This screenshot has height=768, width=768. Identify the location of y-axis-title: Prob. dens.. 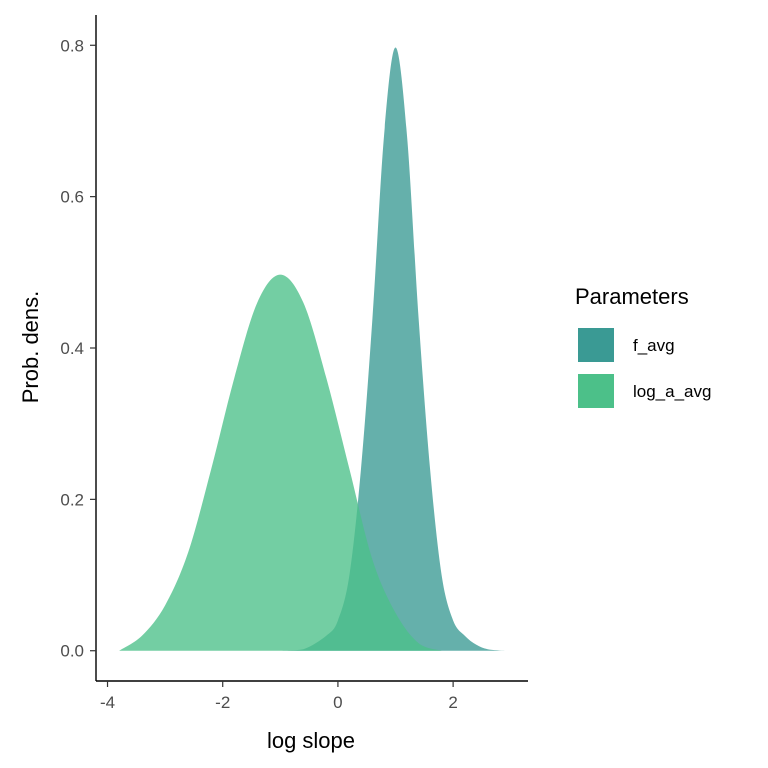
(30, 347).